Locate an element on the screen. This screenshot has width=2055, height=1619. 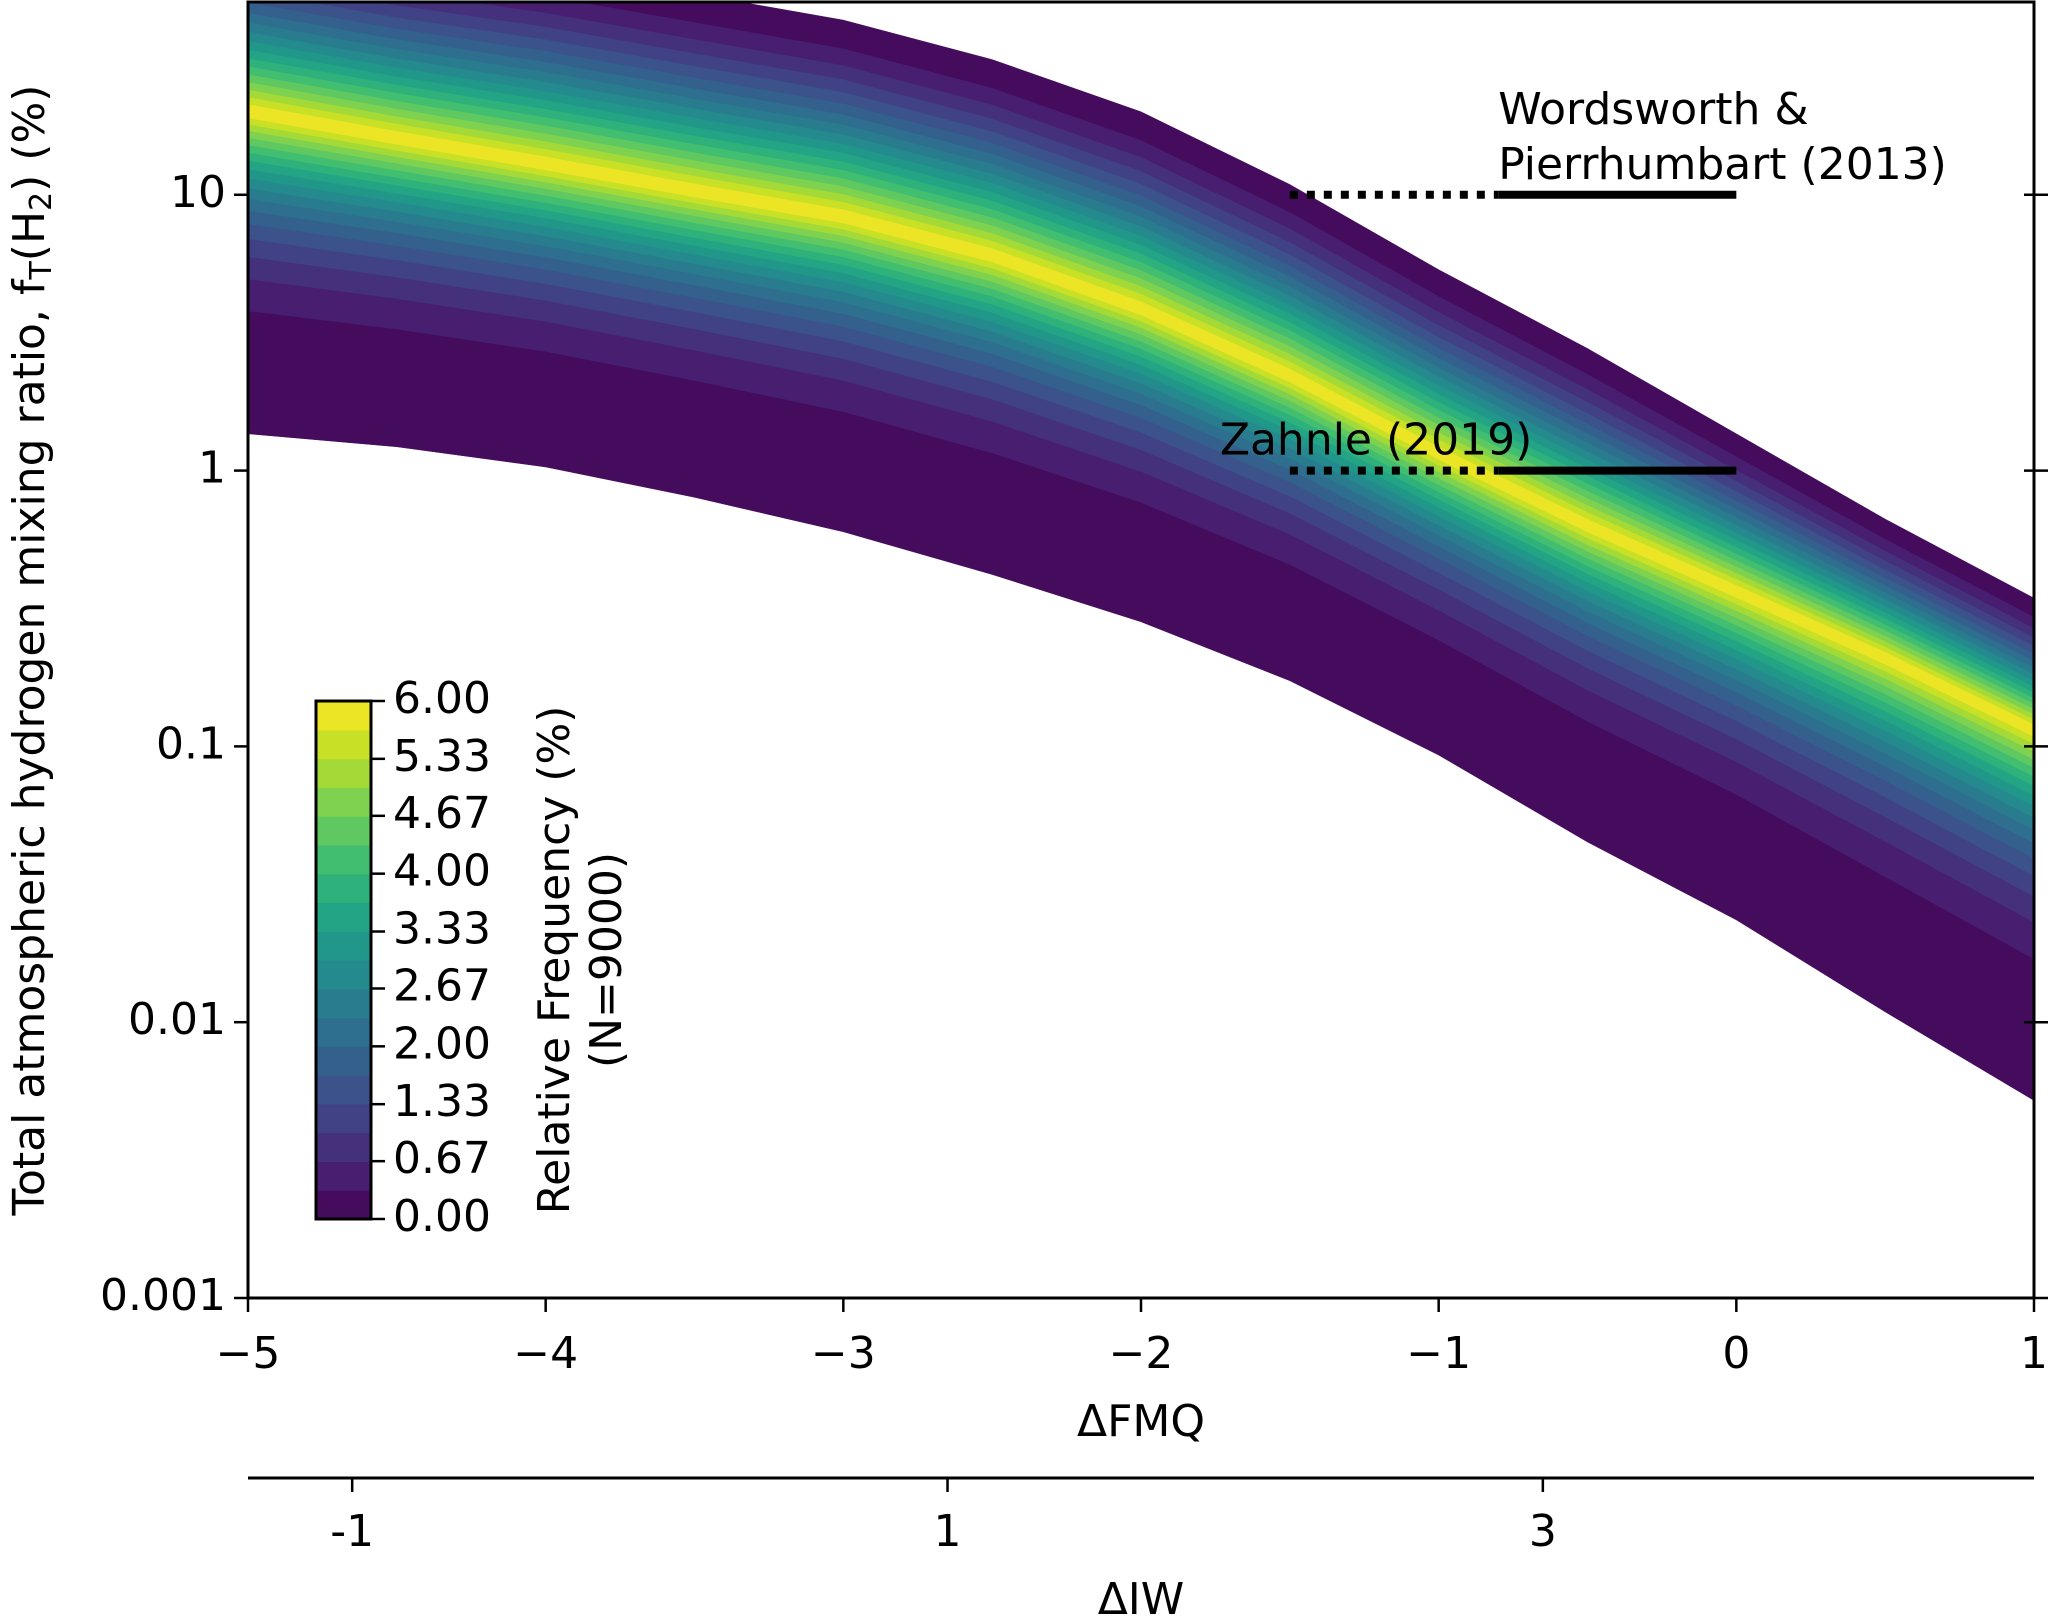
y-tick-label: 0.01 is located at coordinates (177, 1019).